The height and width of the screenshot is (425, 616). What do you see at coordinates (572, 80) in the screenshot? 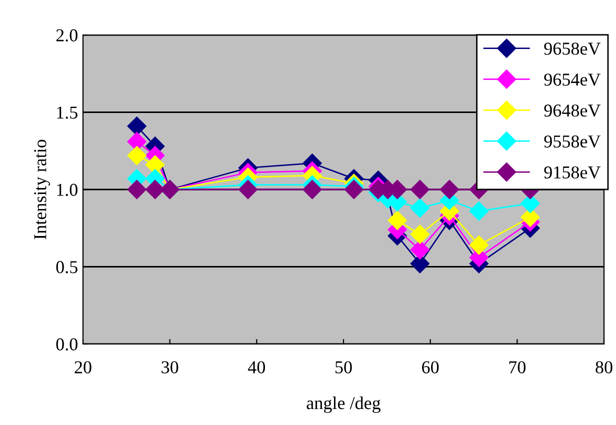
I see `legend-label: 9654eV` at bounding box center [572, 80].